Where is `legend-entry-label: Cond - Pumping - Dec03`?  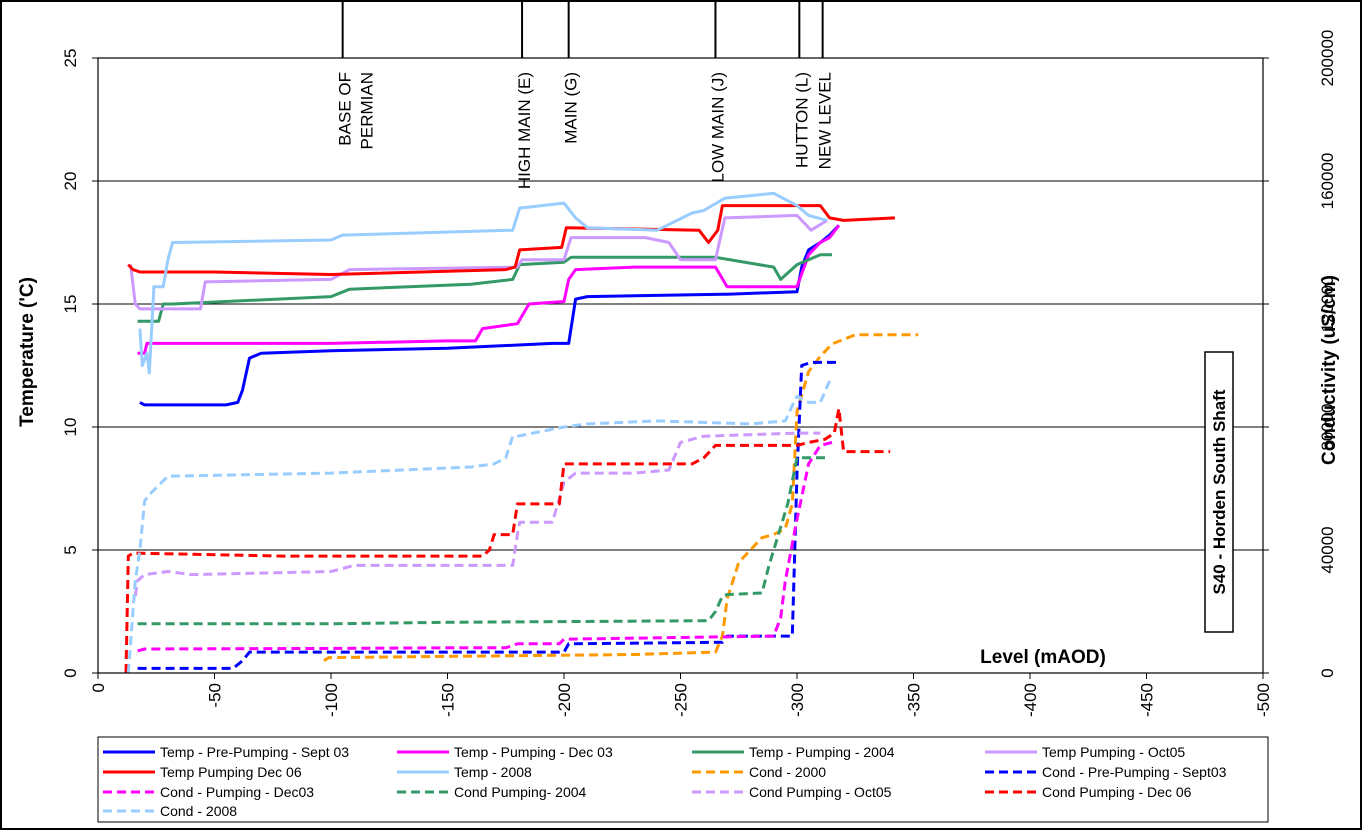 legend-entry-label: Cond - Pumping - Dec03 is located at coordinates (237, 792).